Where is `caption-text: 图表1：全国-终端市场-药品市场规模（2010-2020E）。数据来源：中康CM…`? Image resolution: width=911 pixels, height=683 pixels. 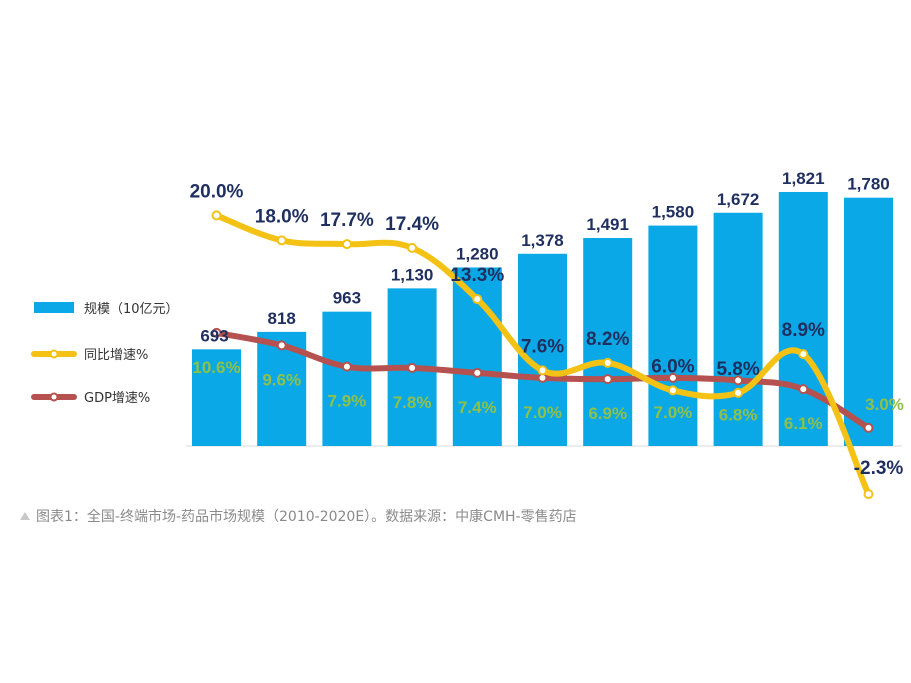
caption-text: 图表1：全国-终端市场-药品市场规模（2010-2020E）。数据来源：中康CM… is located at coordinates (306, 517).